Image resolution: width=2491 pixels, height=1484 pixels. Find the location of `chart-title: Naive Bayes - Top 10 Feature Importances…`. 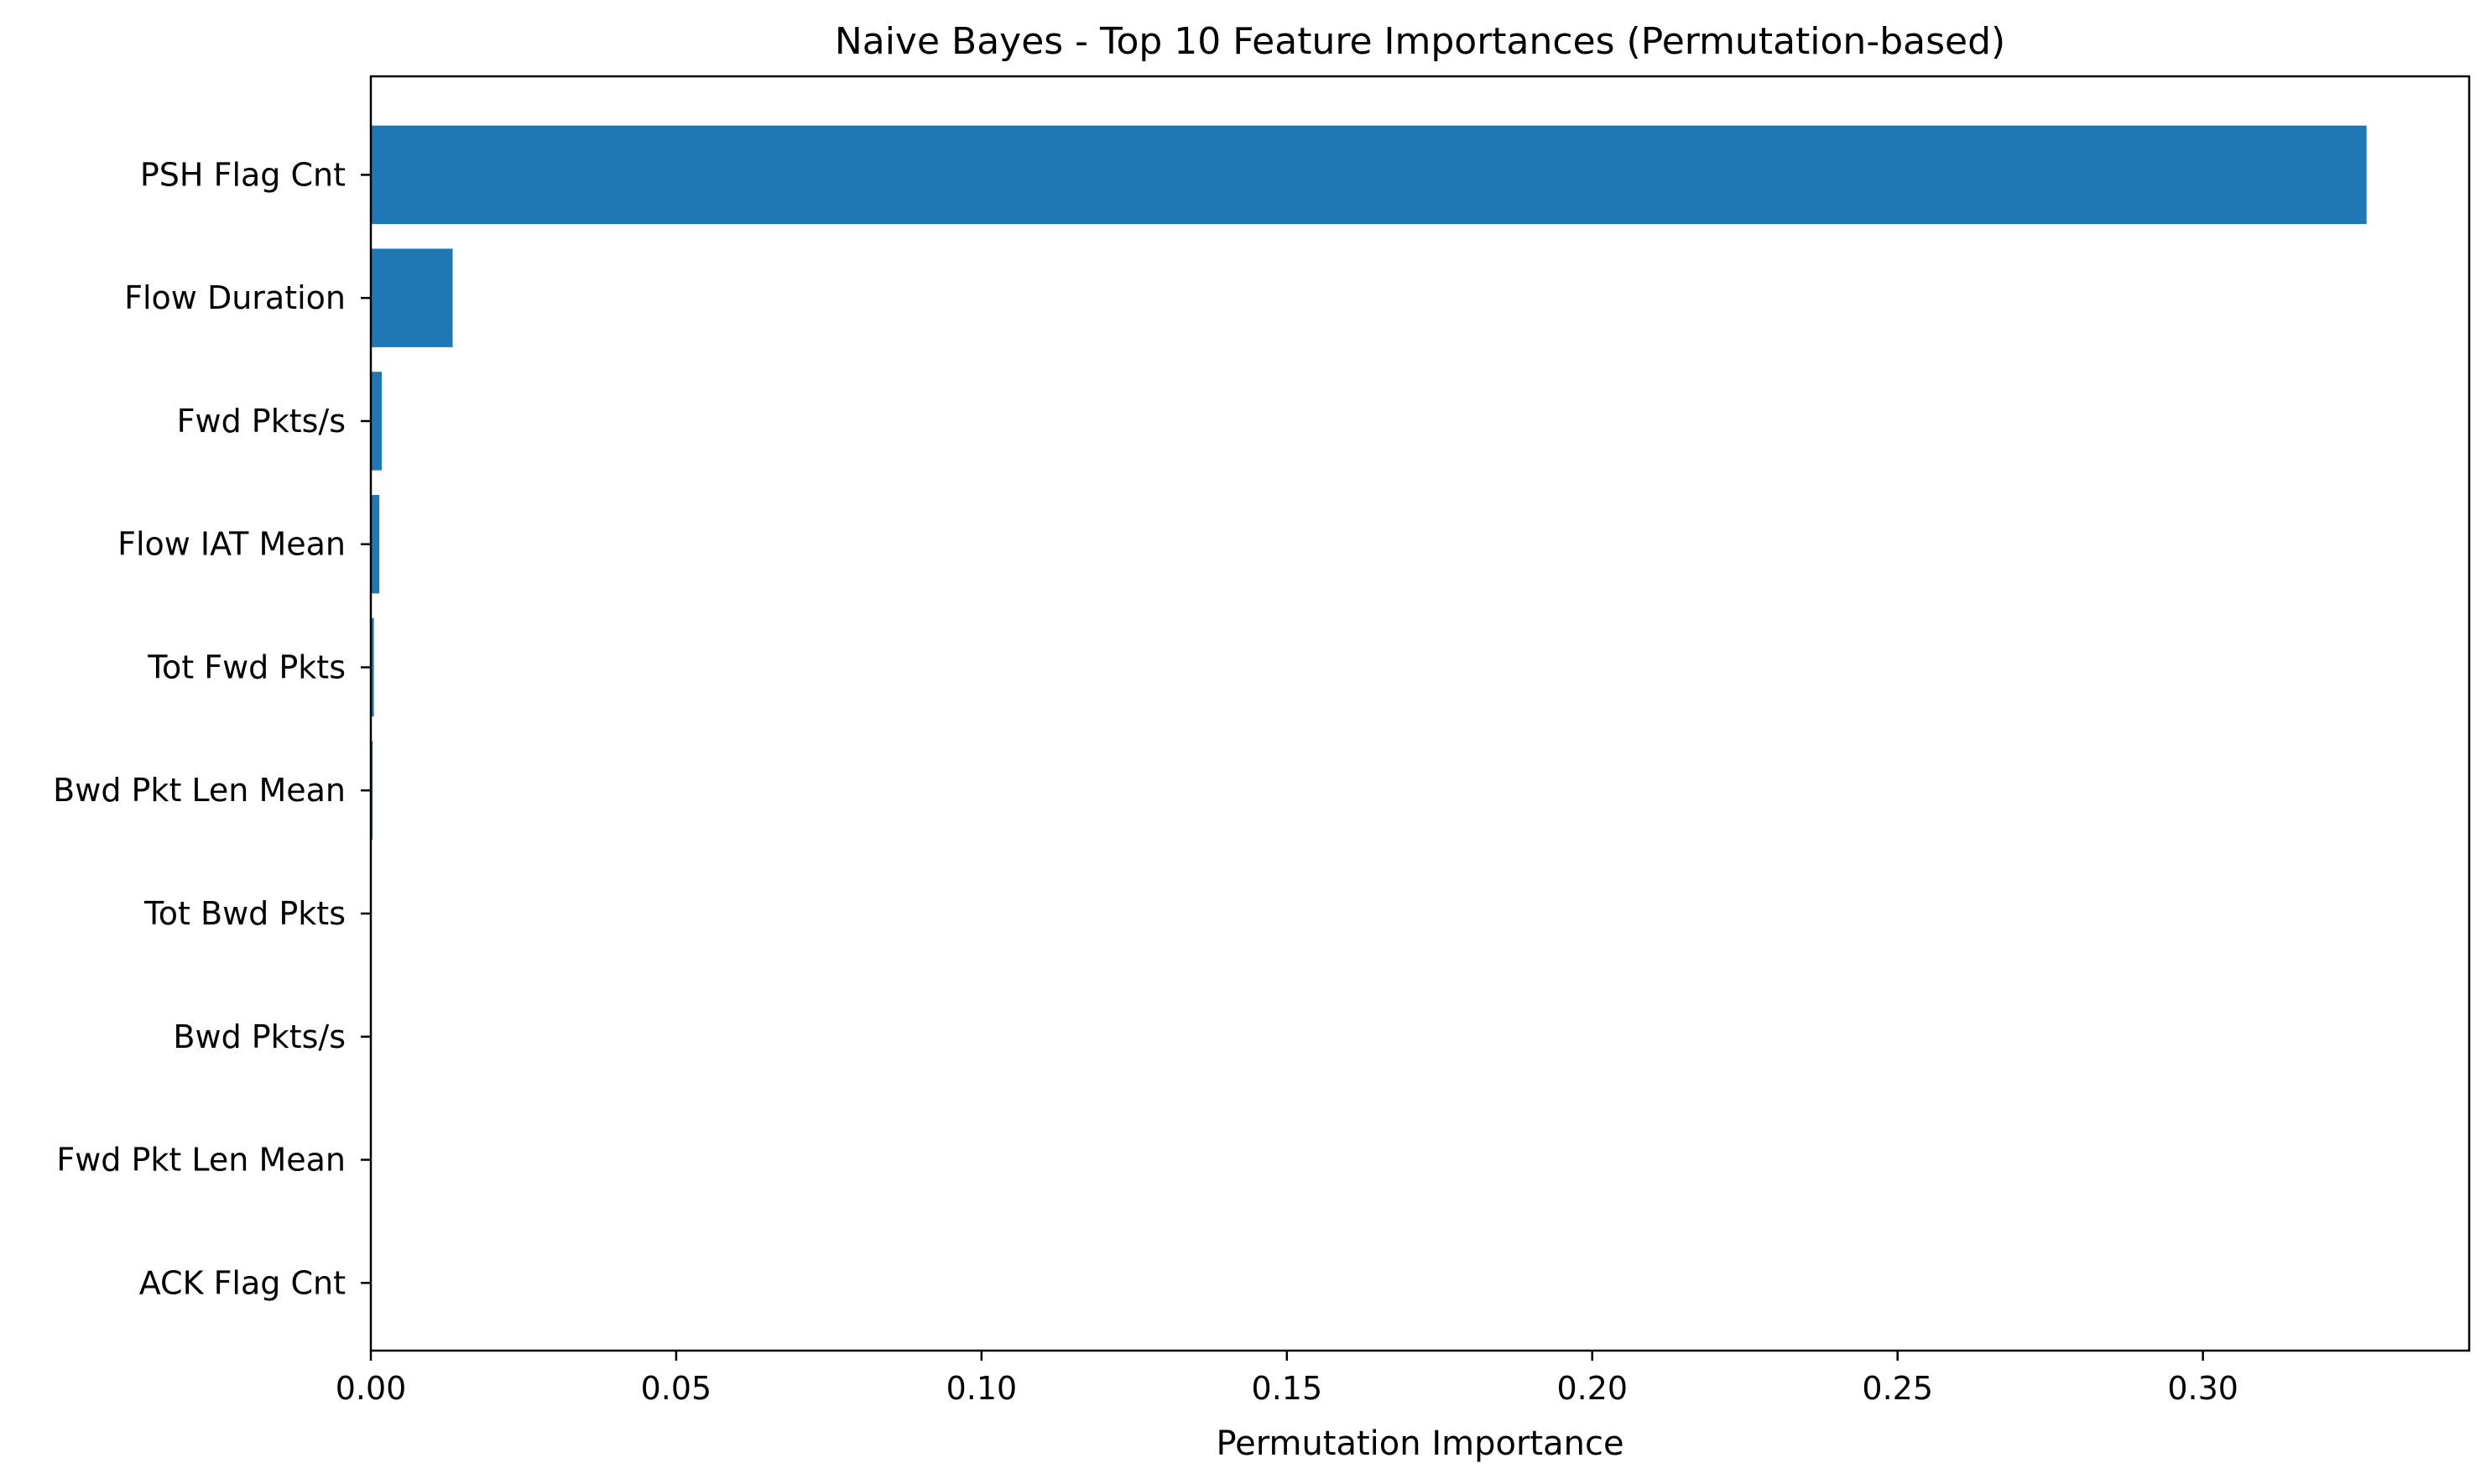

chart-title: Naive Bayes - Top 10 Feature Importances… is located at coordinates (1420, 41).